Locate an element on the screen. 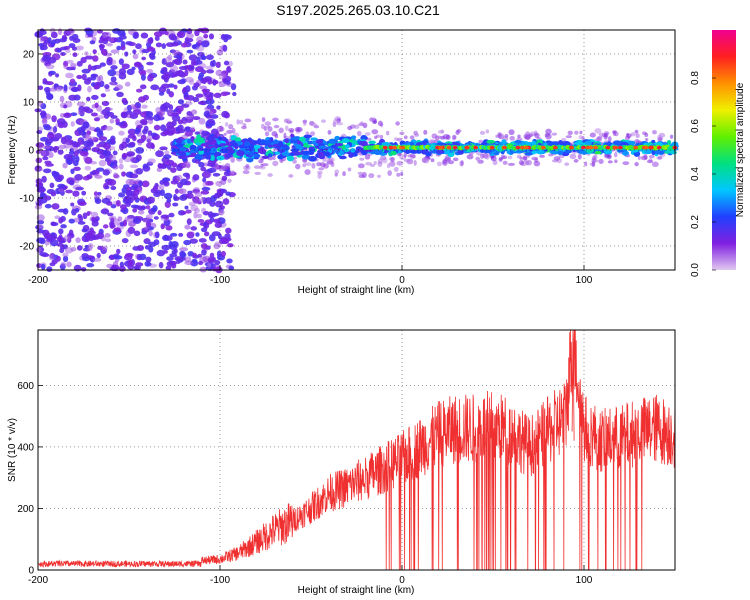 The width and height of the screenshot is (750, 600). spectrogram-y-ticks: 20 10 0 -10 -20 is located at coordinates (31, 151).